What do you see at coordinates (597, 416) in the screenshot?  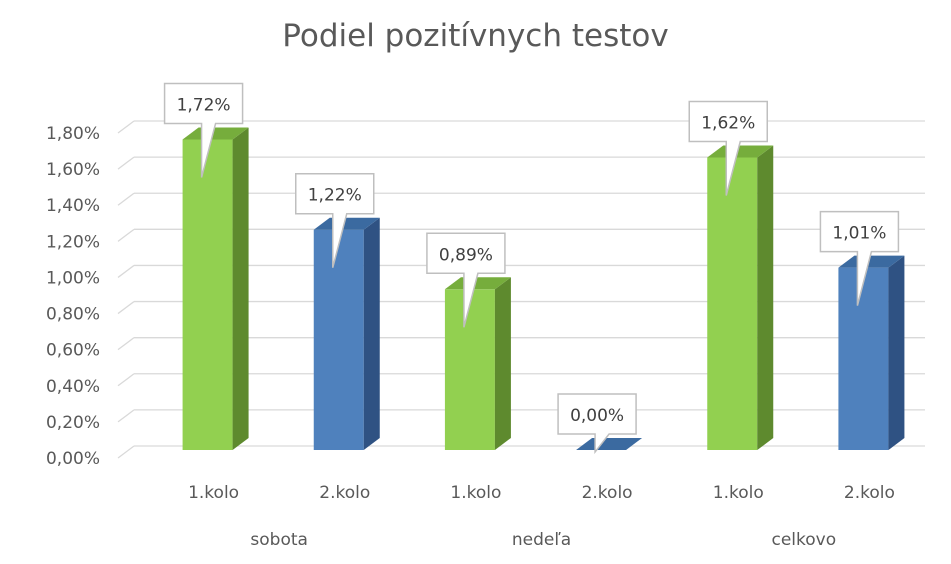 I see `data-label: 0,00%` at bounding box center [597, 416].